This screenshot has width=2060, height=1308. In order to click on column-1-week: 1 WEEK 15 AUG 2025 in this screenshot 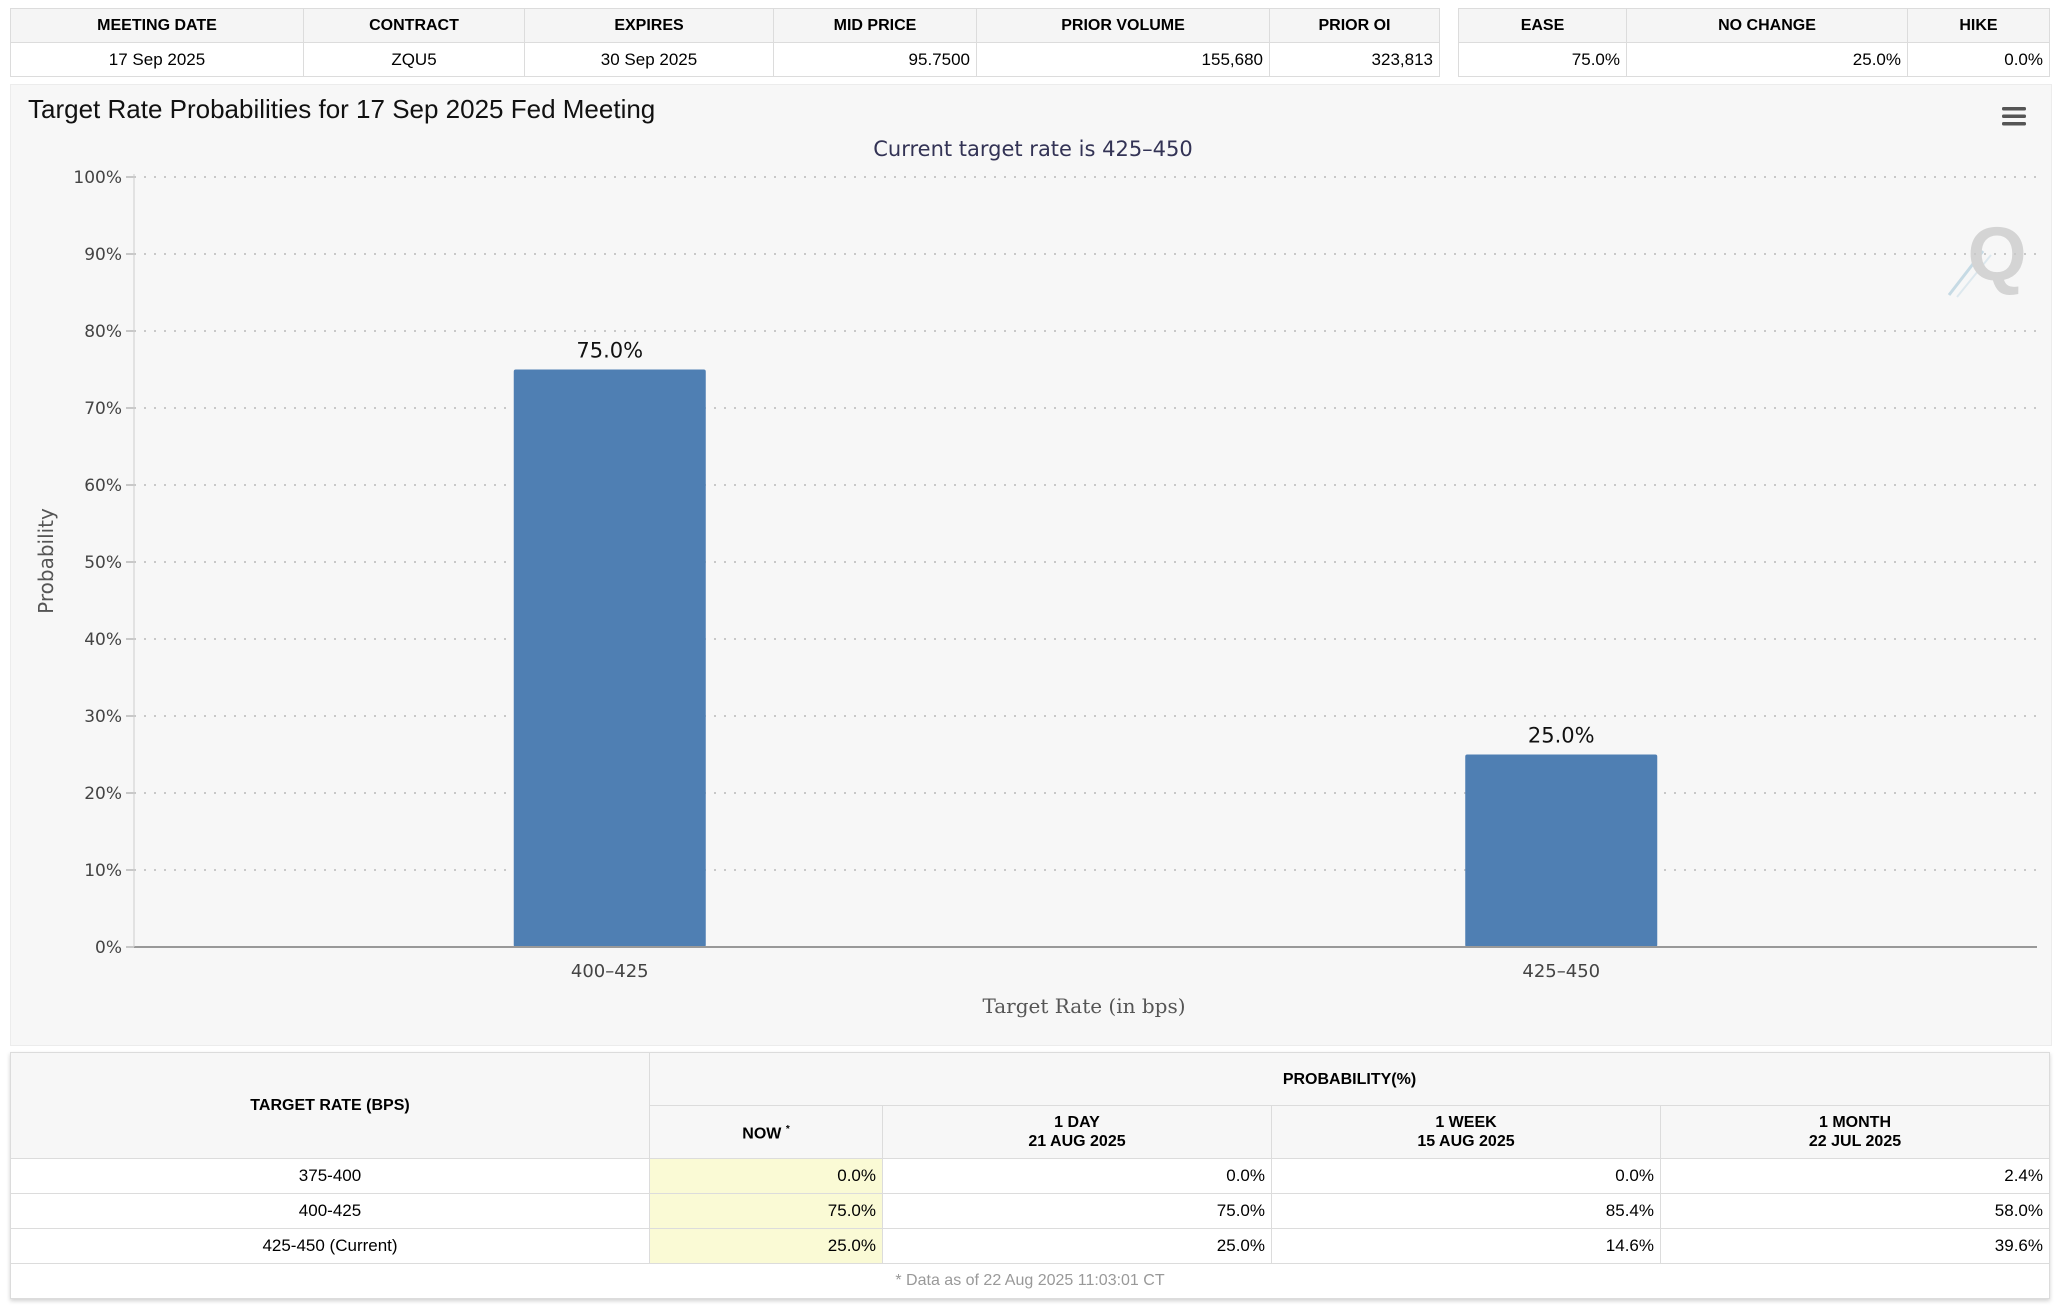, I will do `click(1466, 1132)`.